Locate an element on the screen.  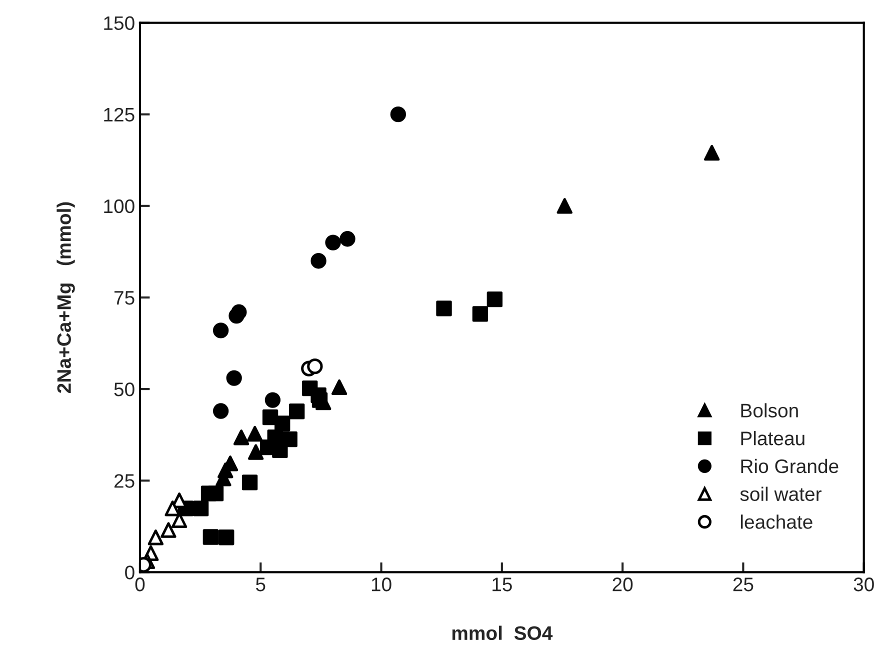
x-tick-label: 25 is located at coordinates (743, 585).